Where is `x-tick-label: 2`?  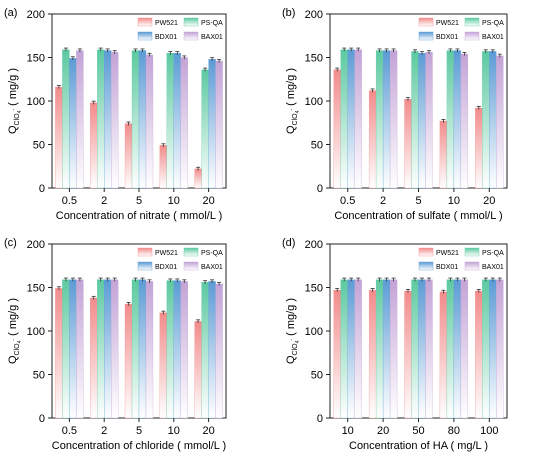 x-tick-label: 2 is located at coordinates (104, 431).